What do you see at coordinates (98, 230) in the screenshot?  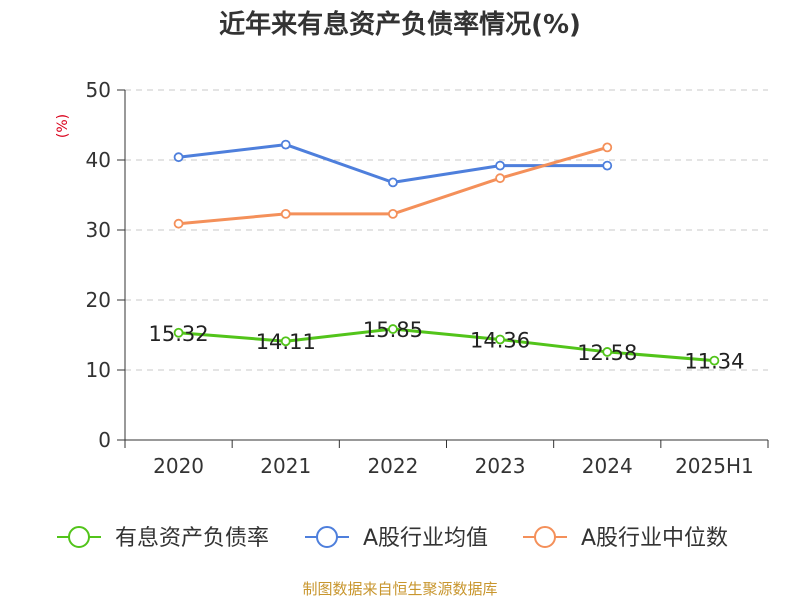 I see `y-tick-label: 30` at bounding box center [98, 230].